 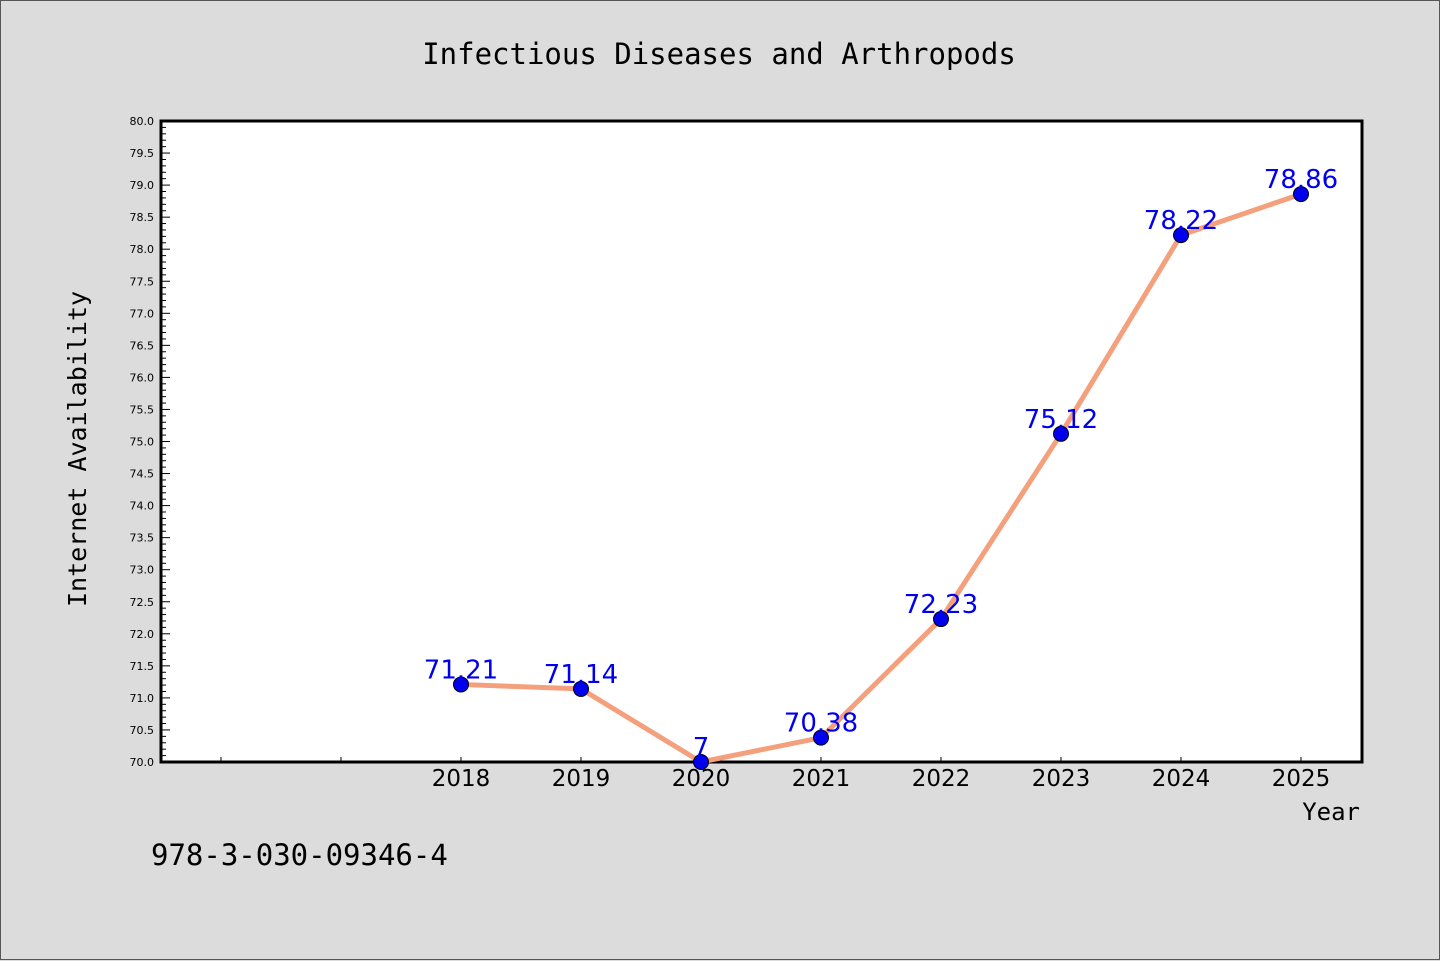 I want to click on y-tick-label: 79.0, so click(x=142, y=185).